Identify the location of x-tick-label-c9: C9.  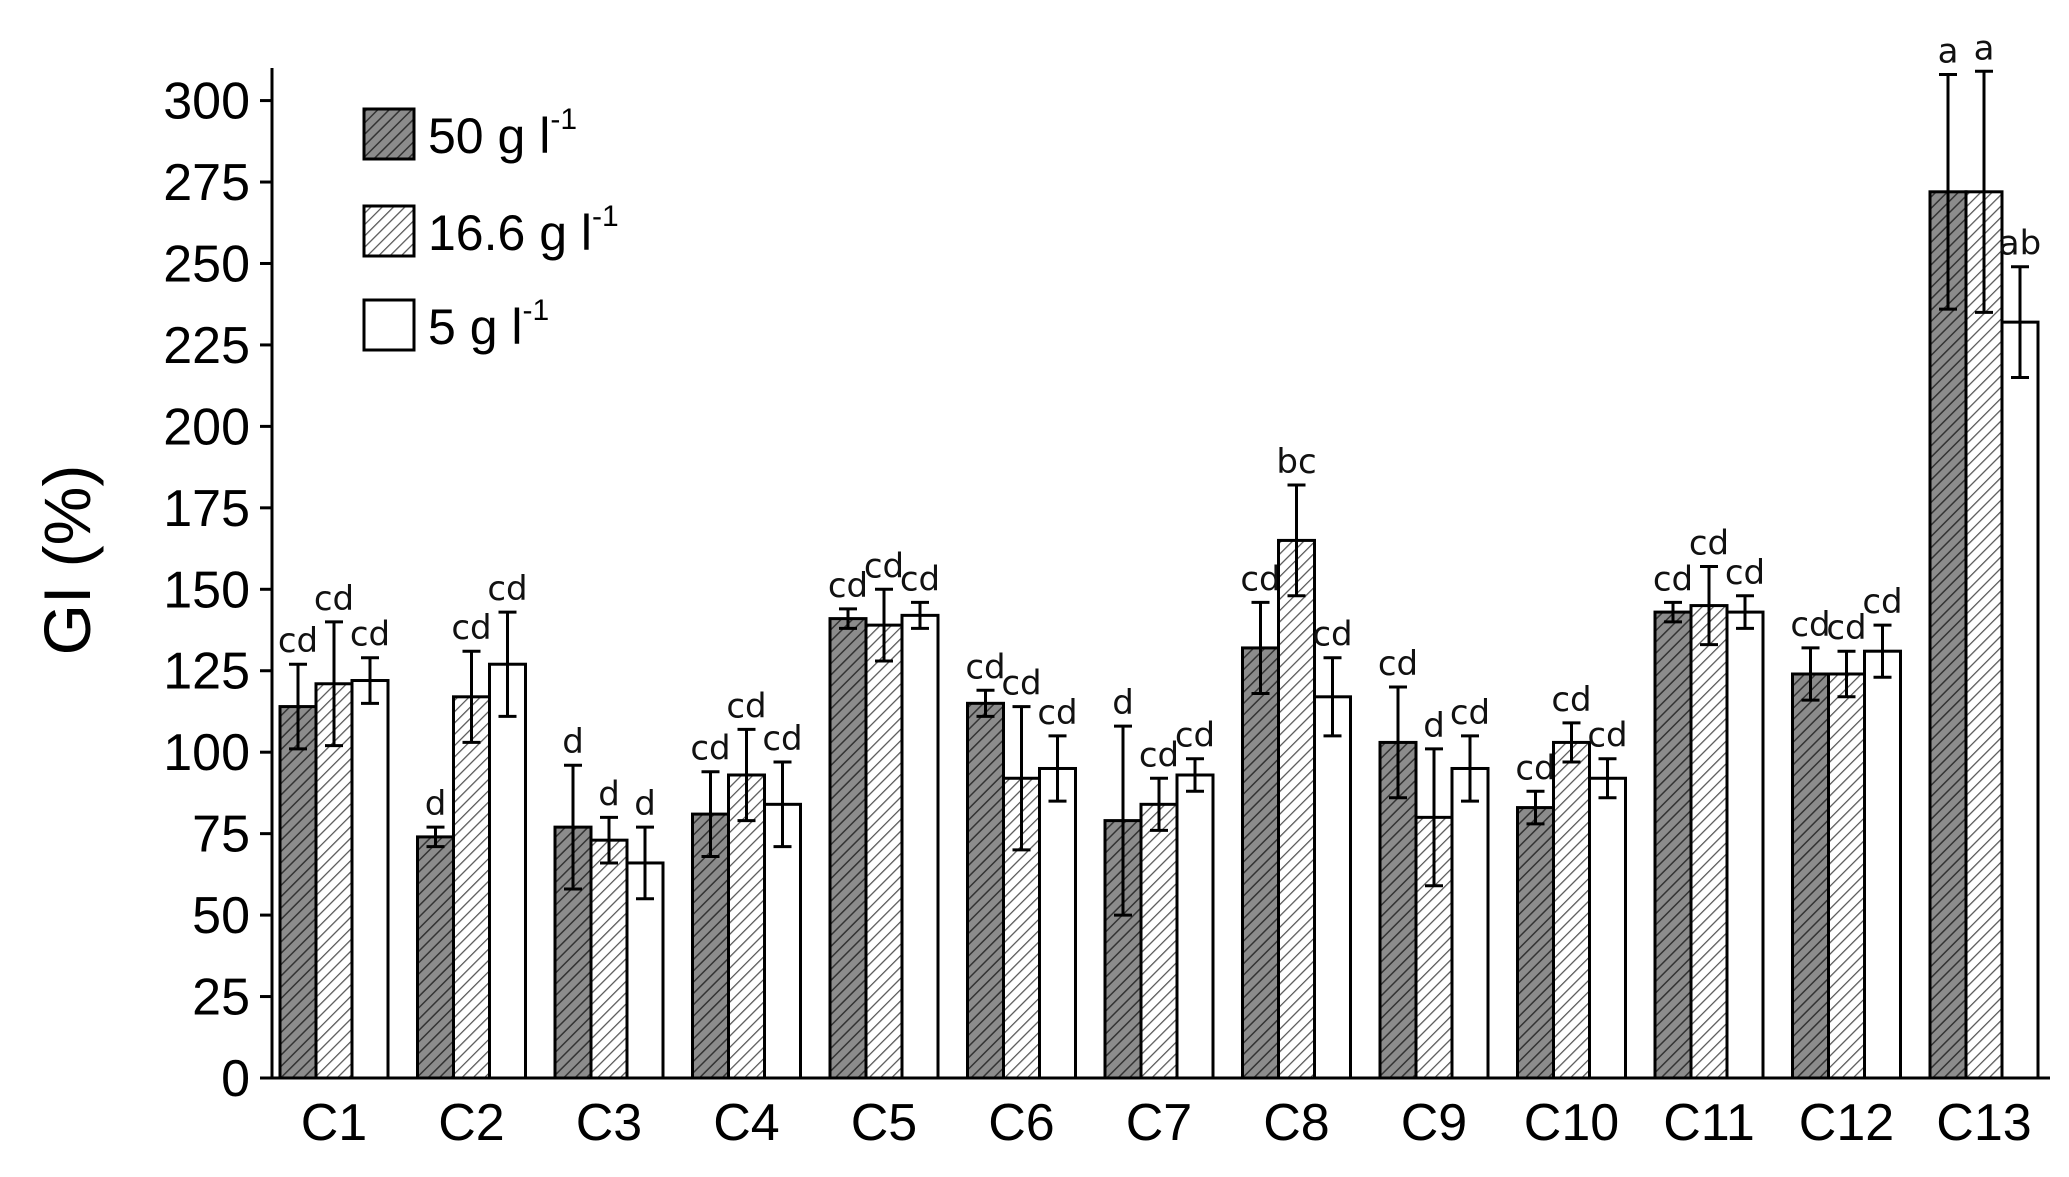
(1434, 1123).